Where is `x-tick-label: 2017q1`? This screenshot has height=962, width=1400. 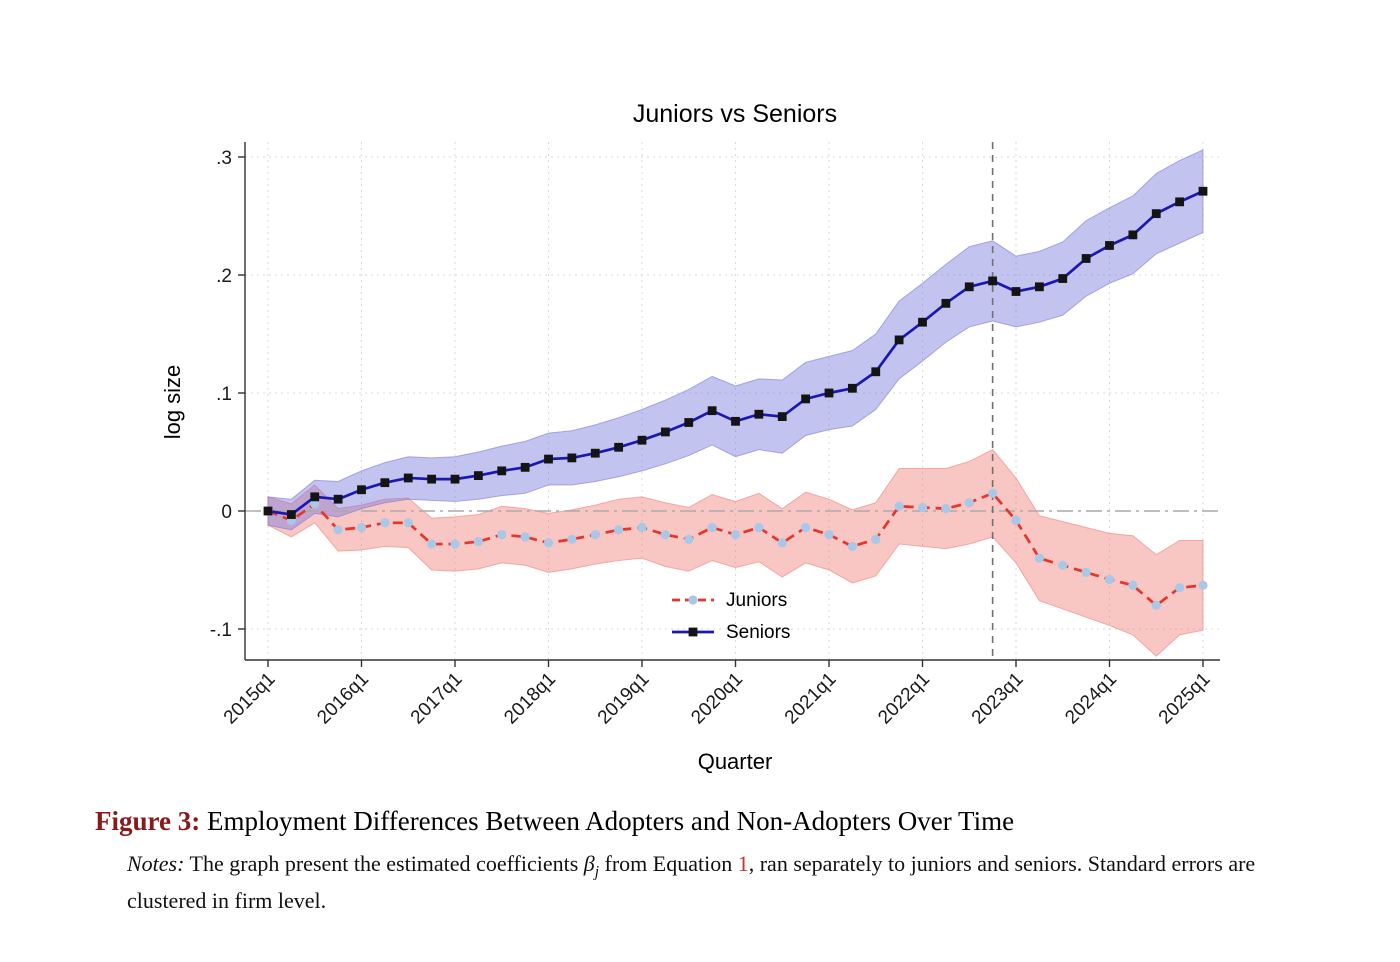 x-tick-label: 2017q1 is located at coordinates (437, 699).